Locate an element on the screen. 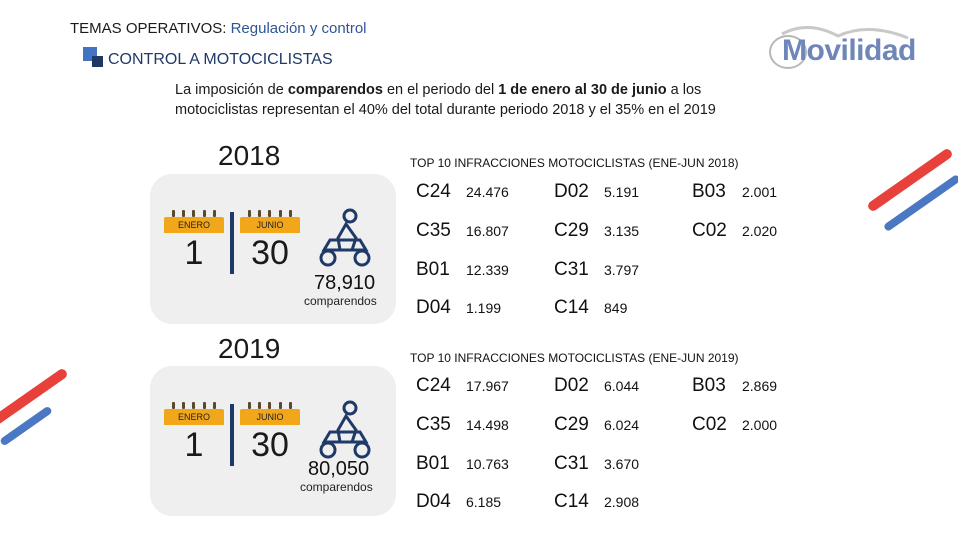 This screenshot has height=539, width=958. infraction-cell: C29 6.024 is located at coordinates (594, 425).